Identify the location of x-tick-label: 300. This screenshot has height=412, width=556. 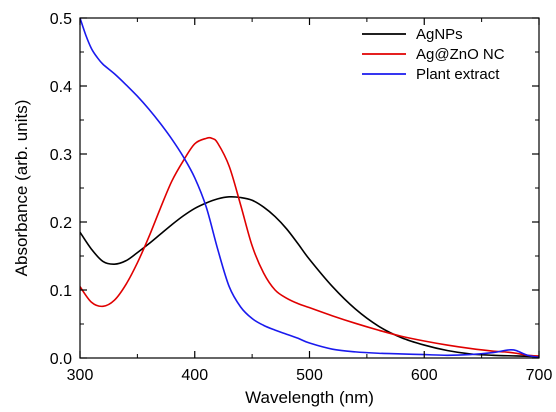
(80, 375).